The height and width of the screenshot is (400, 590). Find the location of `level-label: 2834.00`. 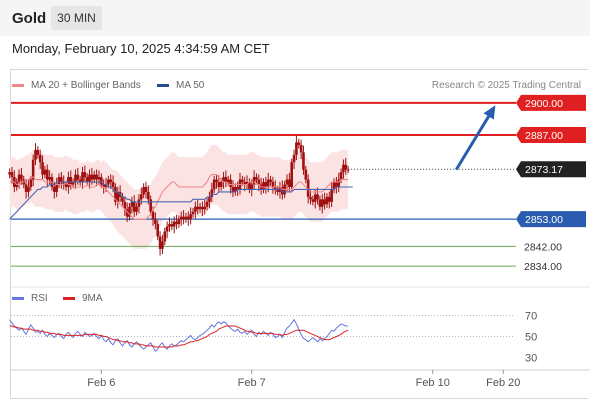

level-label: 2834.00 is located at coordinates (543, 267).